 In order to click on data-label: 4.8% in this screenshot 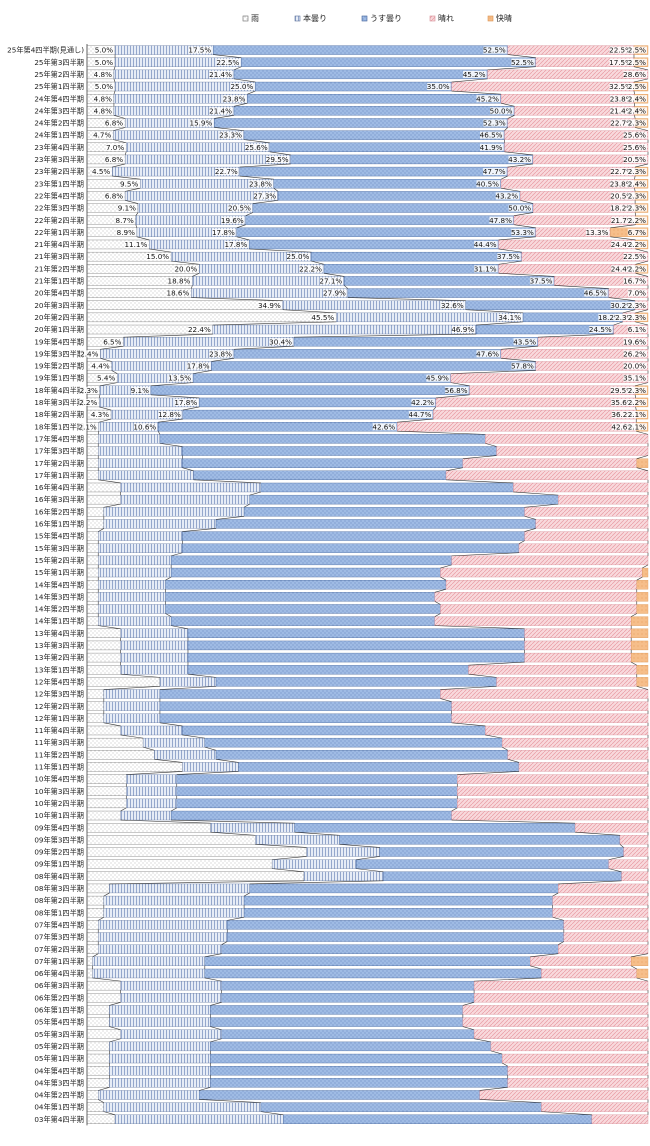, I will do `click(103, 98)`.